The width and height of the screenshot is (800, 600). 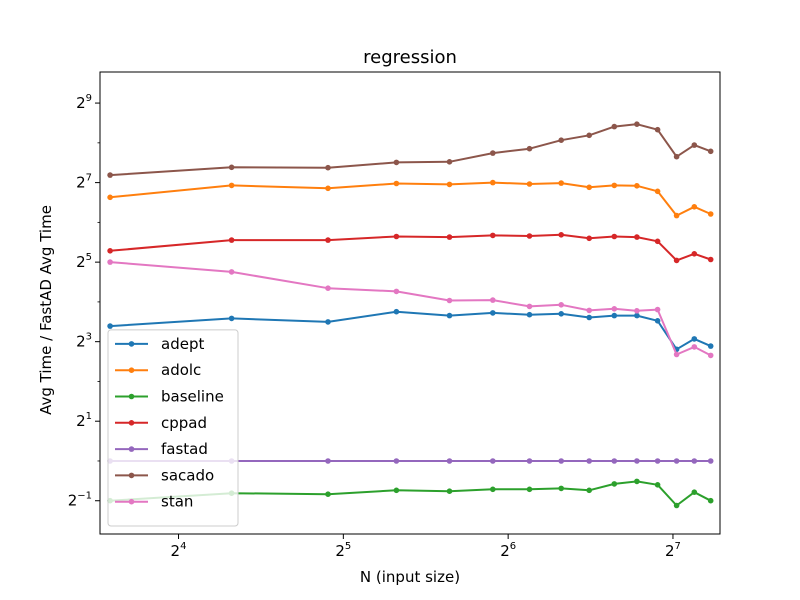 I want to click on series-sacado, so click(x=410, y=149).